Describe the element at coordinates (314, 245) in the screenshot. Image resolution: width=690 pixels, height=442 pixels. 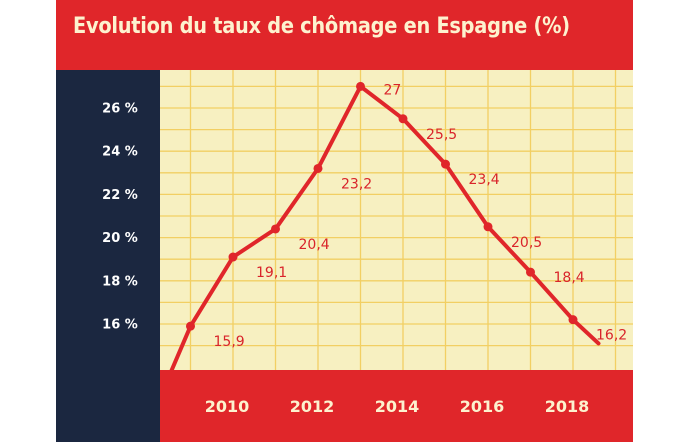
I see `data-label: 20,4` at that location.